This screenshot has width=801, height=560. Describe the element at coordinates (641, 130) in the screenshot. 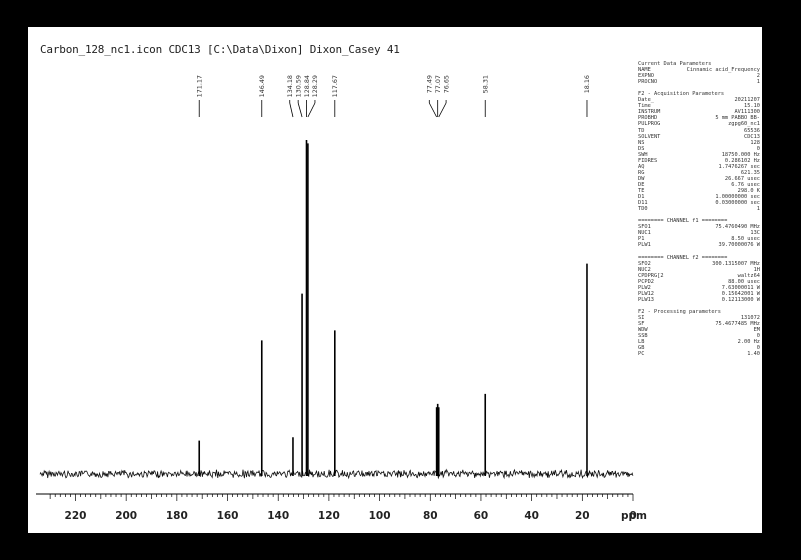

I see `param-key: TD` at that location.